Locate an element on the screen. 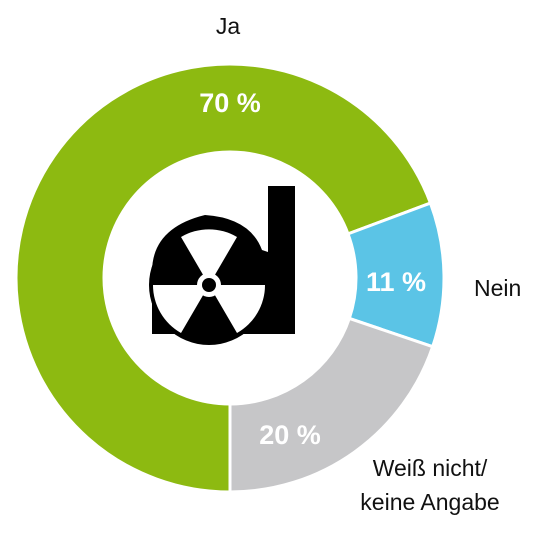  category-label: Nein is located at coordinates (497, 288).